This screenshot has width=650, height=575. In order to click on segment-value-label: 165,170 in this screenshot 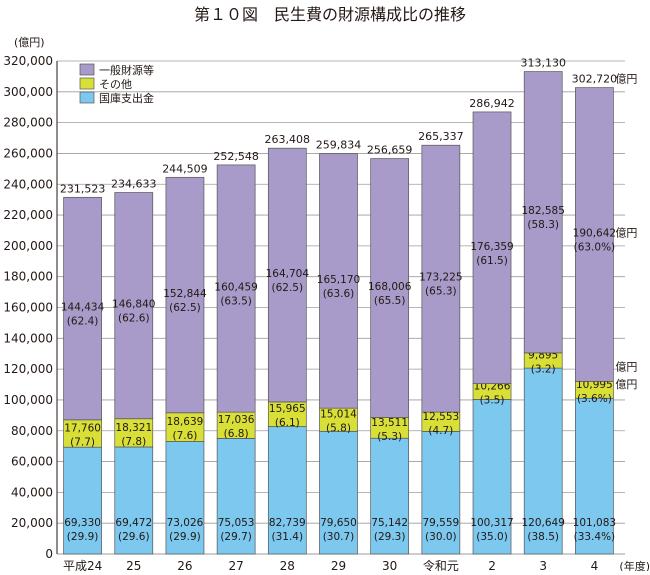, I will do `click(338, 280)`.